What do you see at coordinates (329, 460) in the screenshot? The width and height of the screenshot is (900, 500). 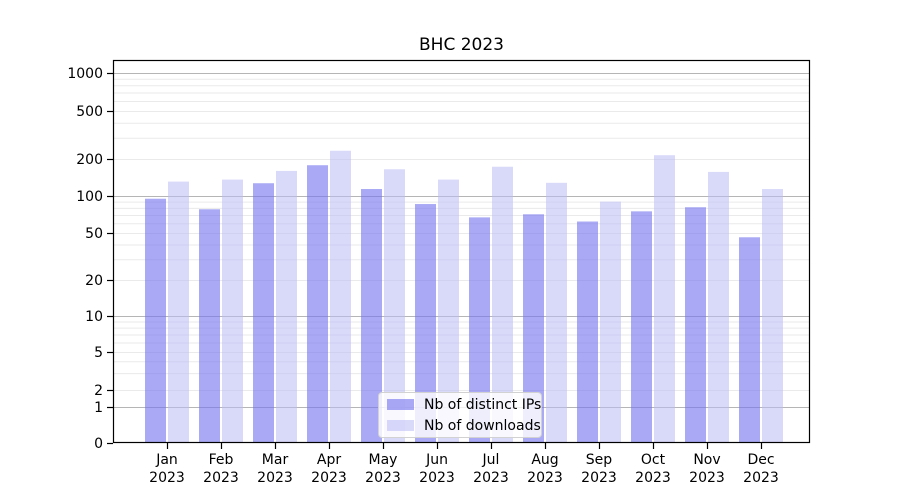 I see `x-tick-label-month: Apr` at bounding box center [329, 460].